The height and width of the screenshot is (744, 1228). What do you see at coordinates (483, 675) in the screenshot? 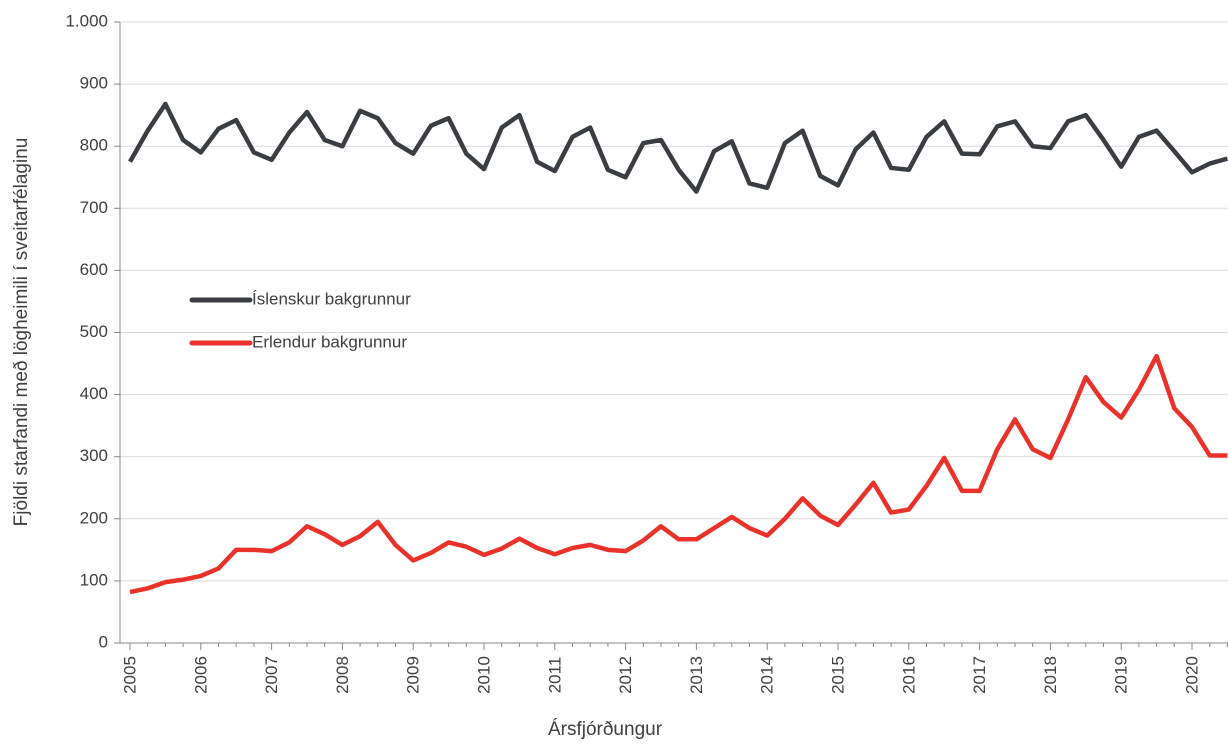
I see `x-tick-label: 2010` at bounding box center [483, 675].